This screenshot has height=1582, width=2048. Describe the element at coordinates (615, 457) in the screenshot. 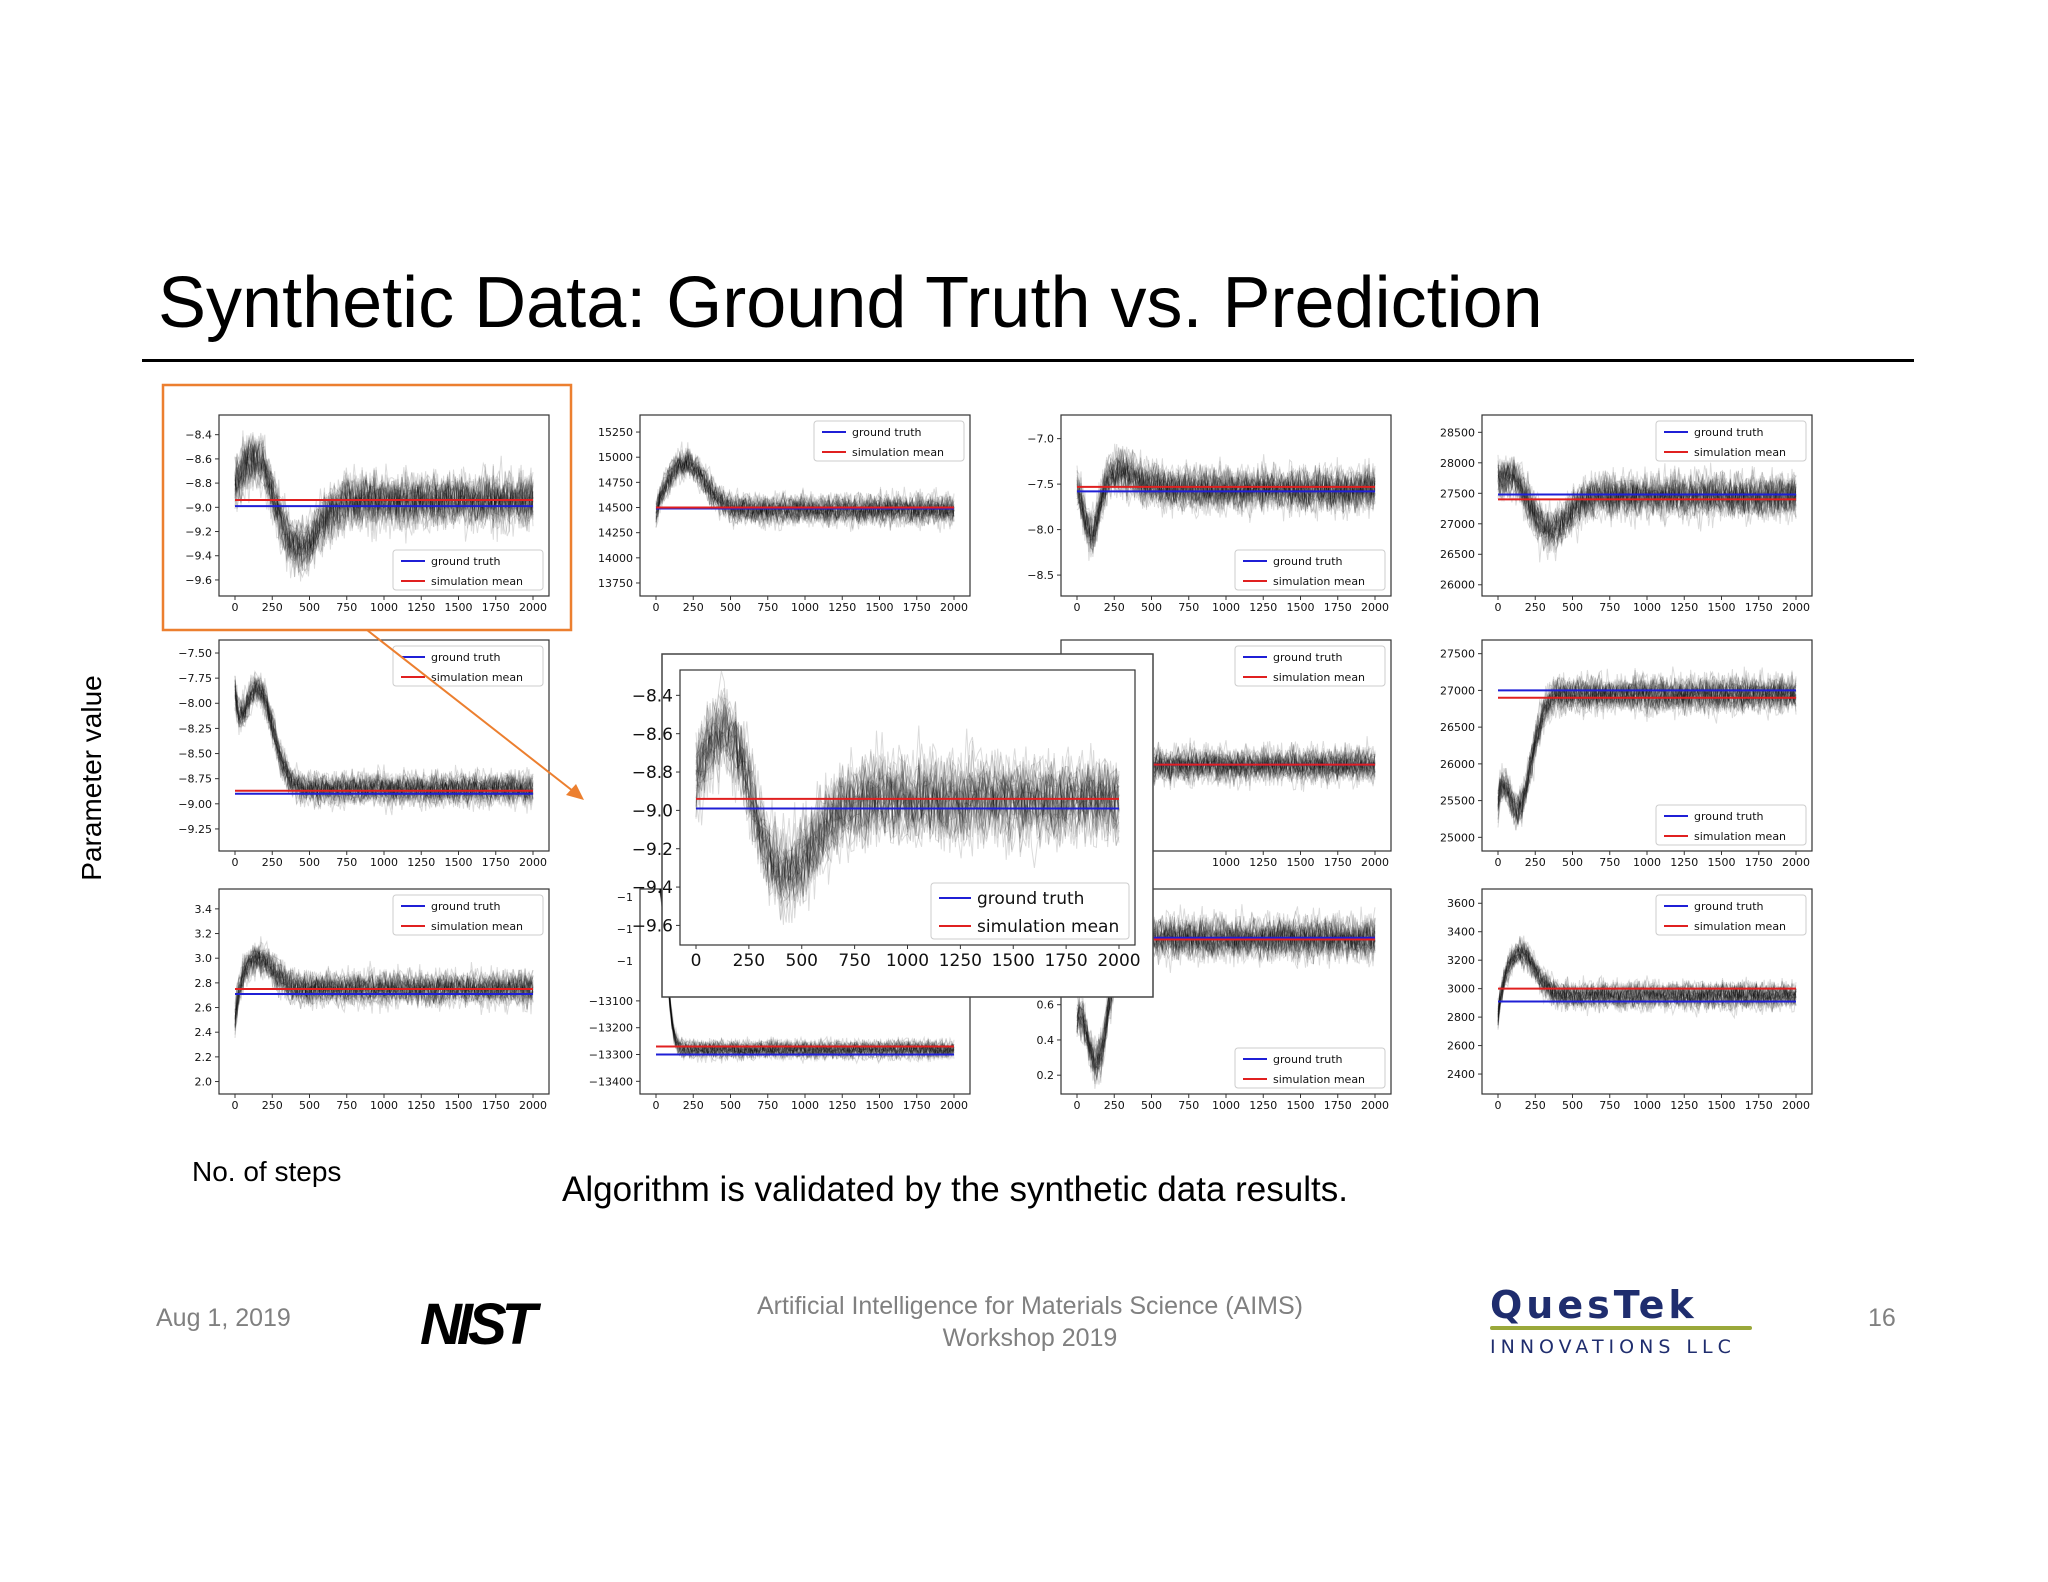

I see `y-tick-label: 15000` at that location.